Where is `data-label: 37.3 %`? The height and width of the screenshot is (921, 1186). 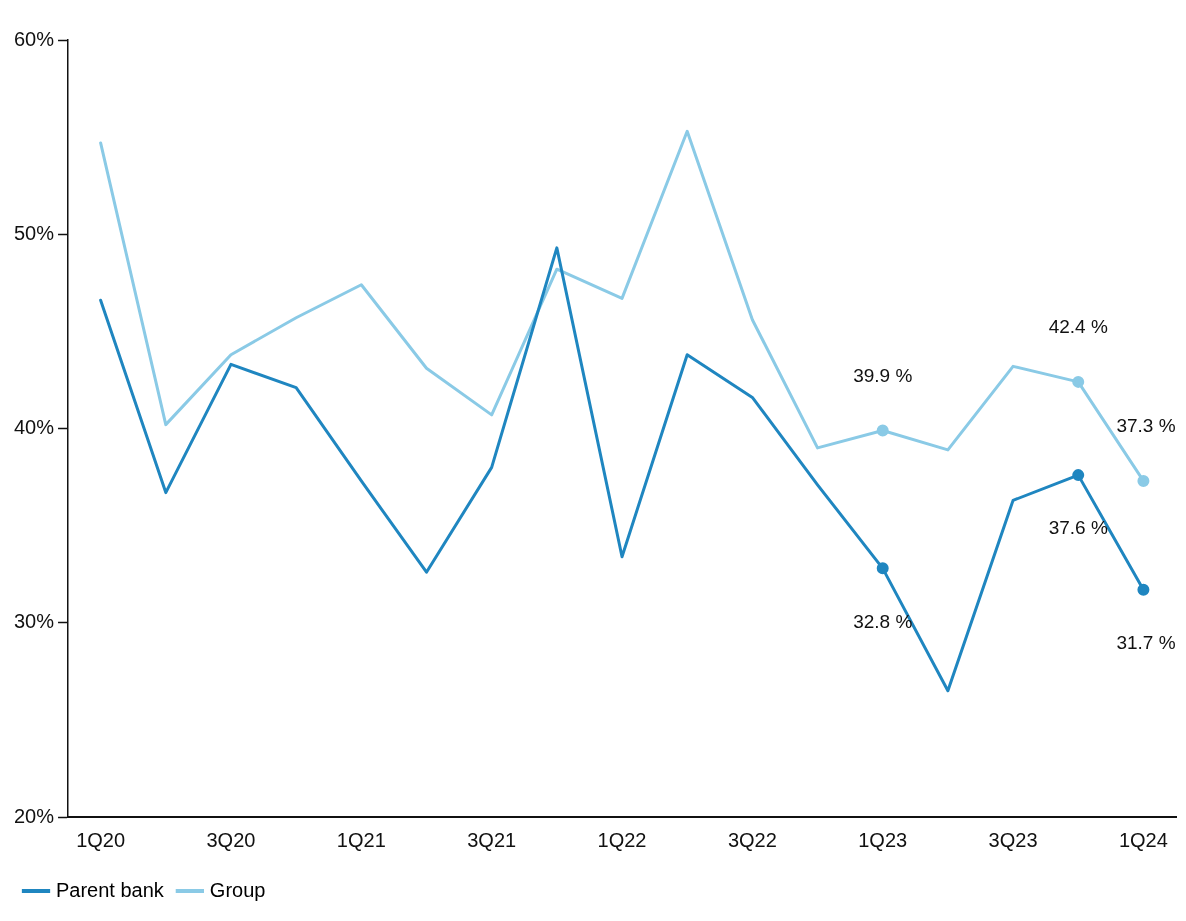 data-label: 37.3 % is located at coordinates (1146, 426).